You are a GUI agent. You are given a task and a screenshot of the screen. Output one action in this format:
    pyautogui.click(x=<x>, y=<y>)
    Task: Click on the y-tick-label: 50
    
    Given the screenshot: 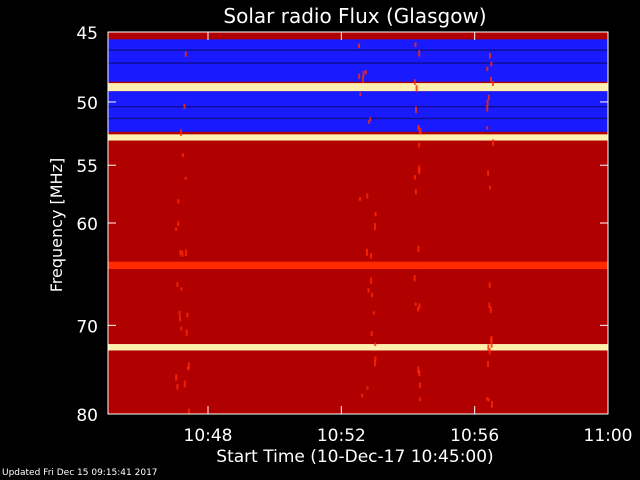 What is the action you would take?
    pyautogui.click(x=87, y=104)
    